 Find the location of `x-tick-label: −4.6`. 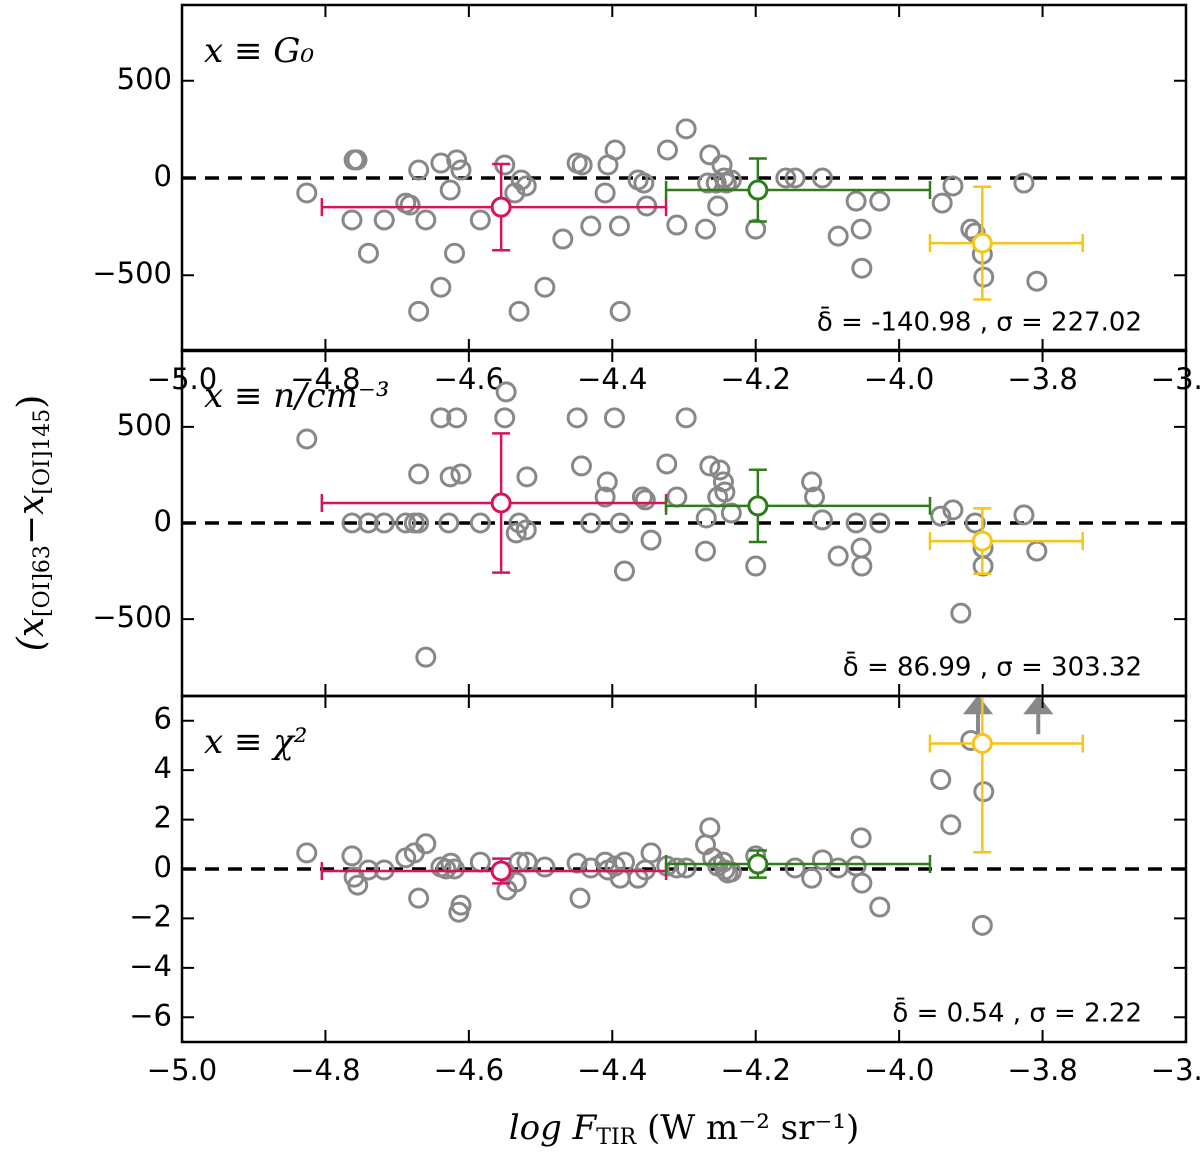

x-tick-label: −4.6 is located at coordinates (469, 1070).